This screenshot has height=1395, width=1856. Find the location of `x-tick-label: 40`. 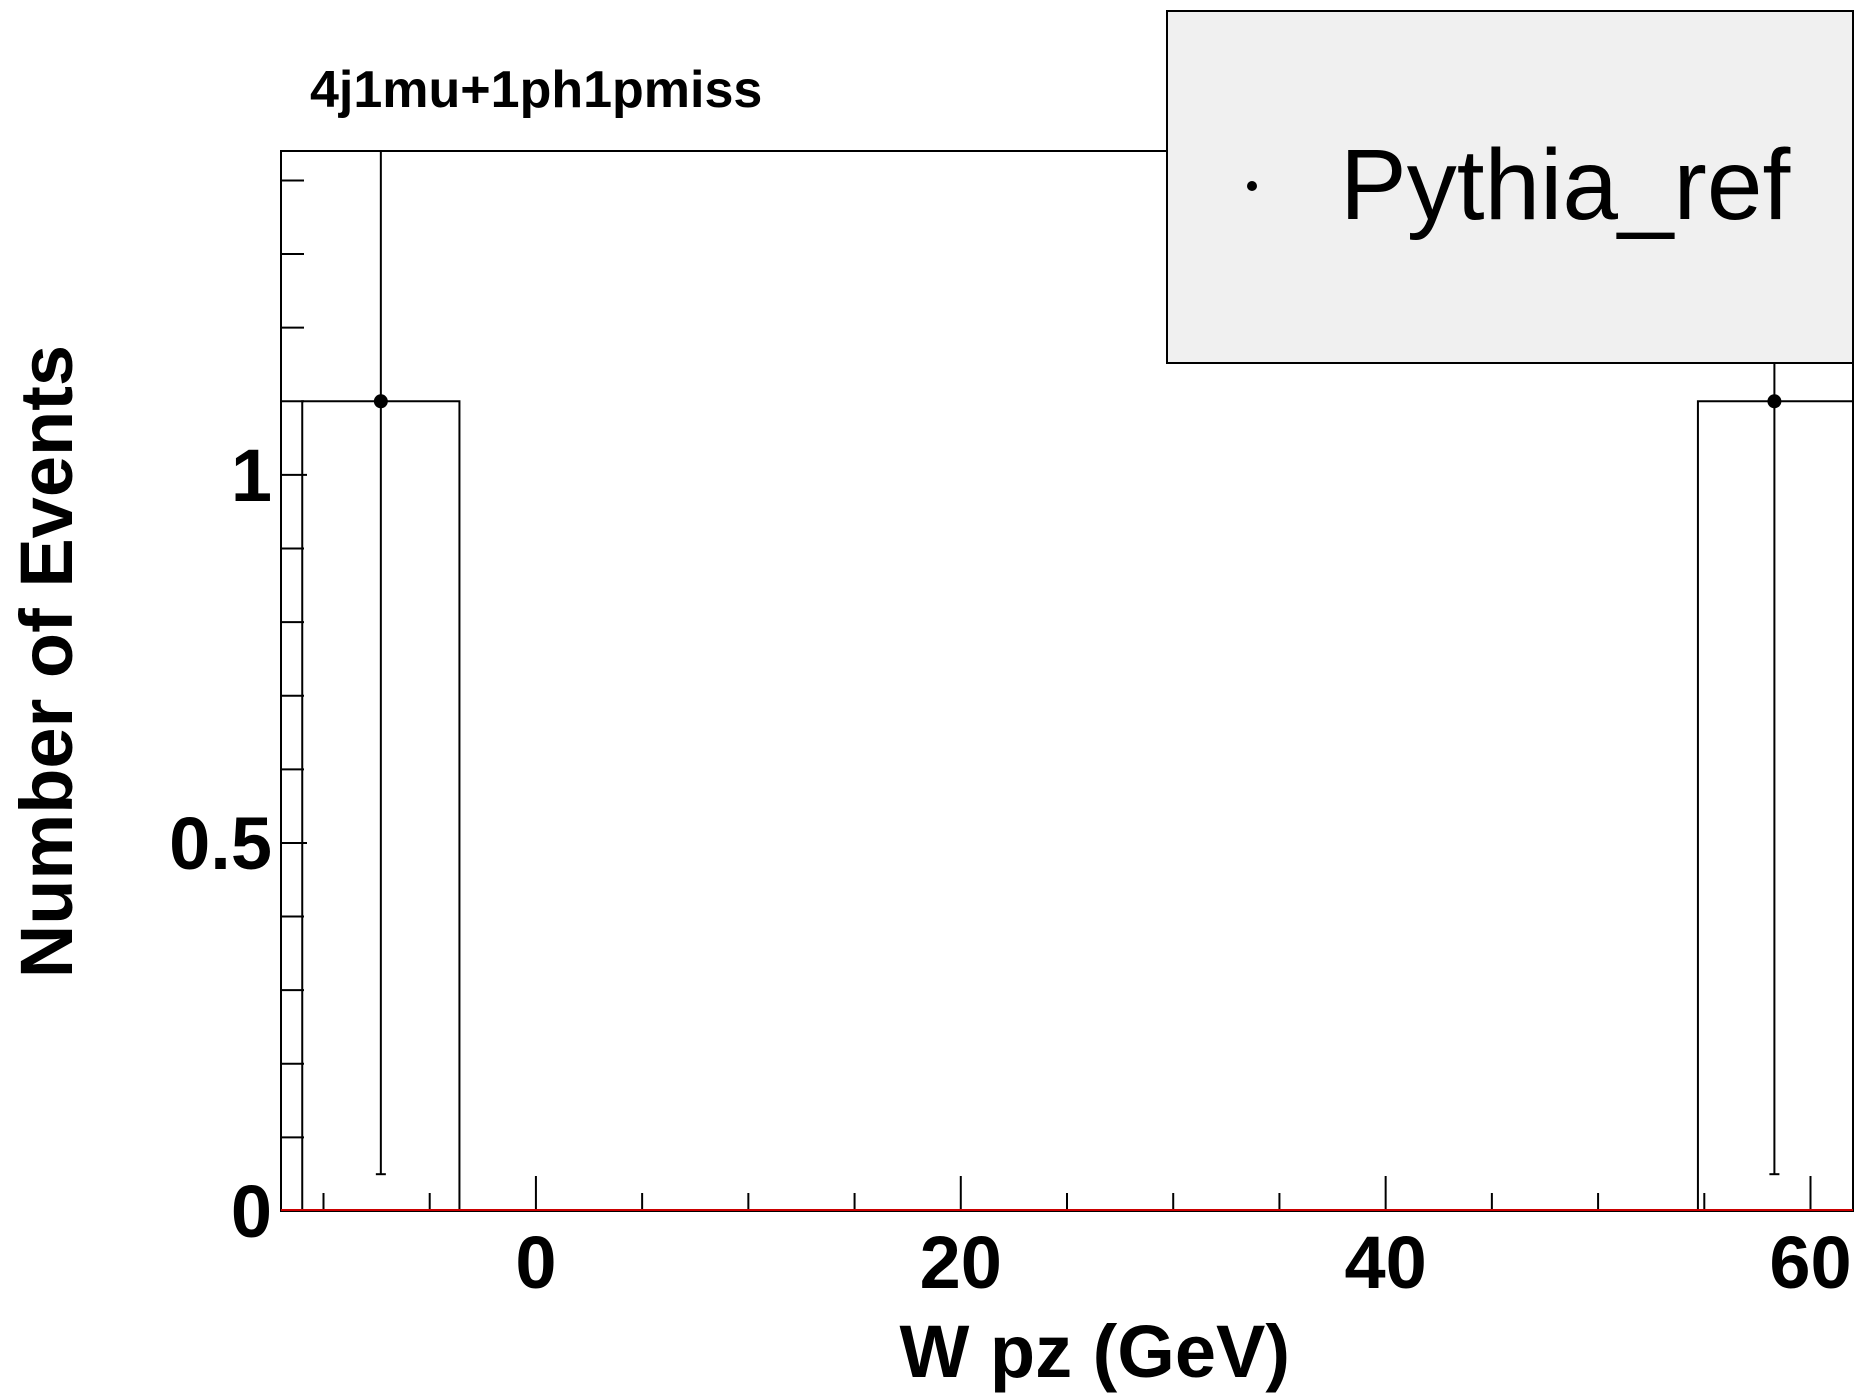

x-tick-label: 40 is located at coordinates (1385, 1262).